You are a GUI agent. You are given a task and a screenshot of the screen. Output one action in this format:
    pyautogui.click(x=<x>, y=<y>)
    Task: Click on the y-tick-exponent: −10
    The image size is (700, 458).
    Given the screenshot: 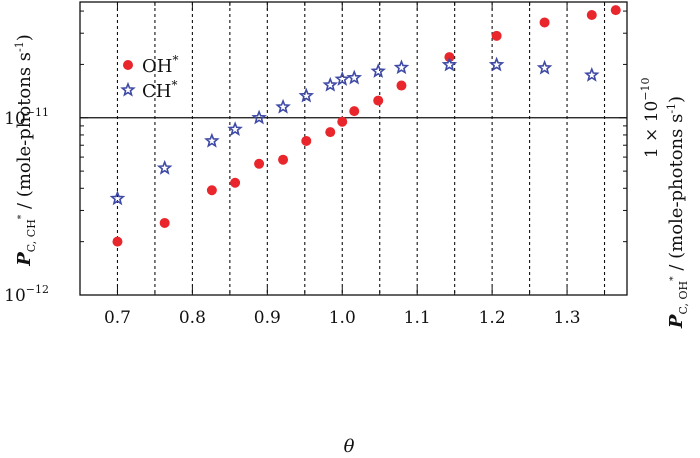 What is the action you would take?
    pyautogui.click(x=645, y=88)
    